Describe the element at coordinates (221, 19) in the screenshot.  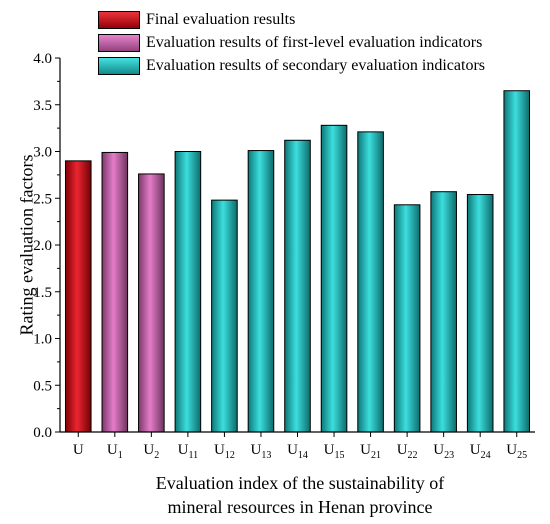
I see `legend-label-final: Final evaluation results` at that location.